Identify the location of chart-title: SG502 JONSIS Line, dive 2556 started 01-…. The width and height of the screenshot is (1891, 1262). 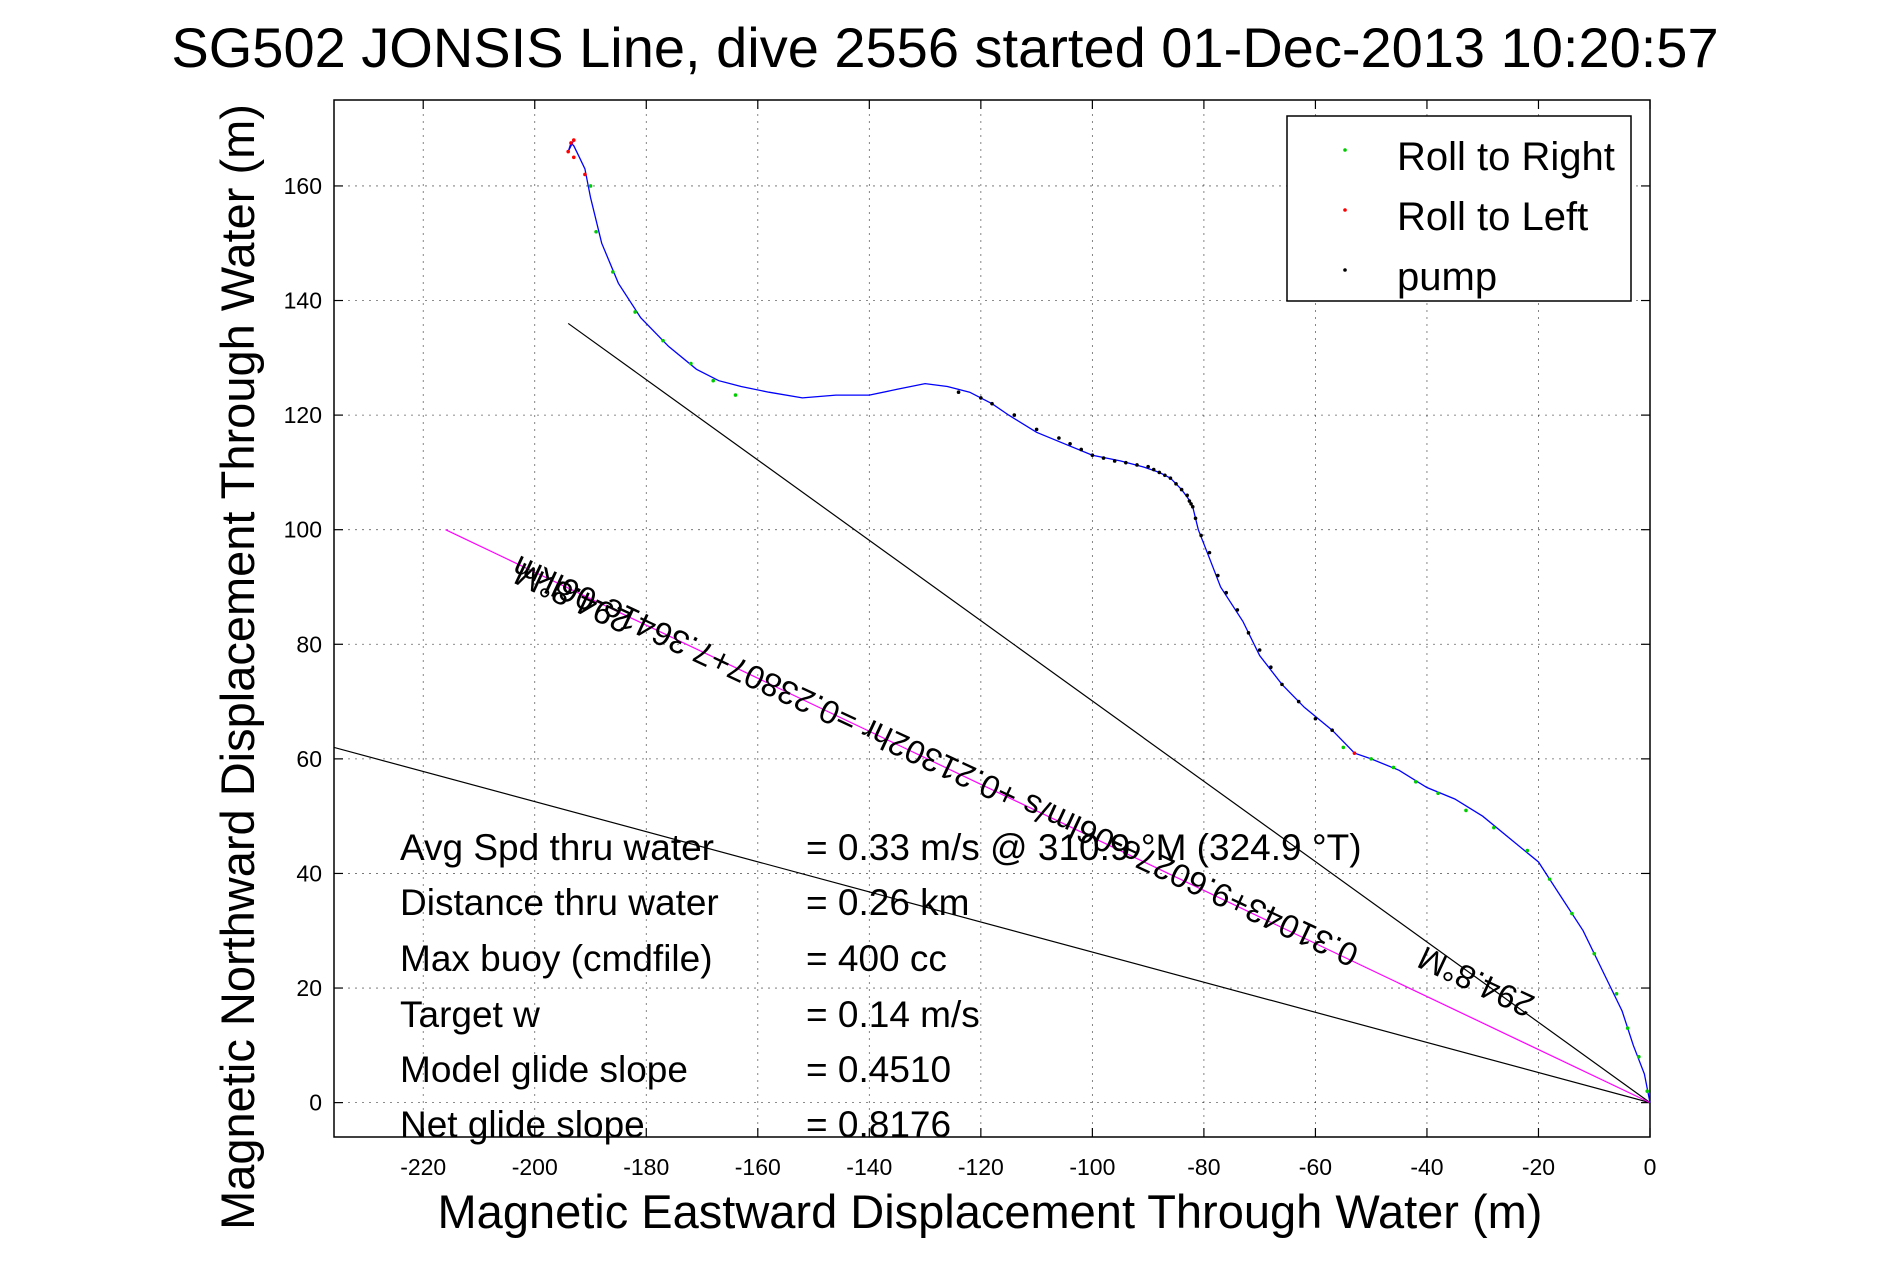
(944, 47).